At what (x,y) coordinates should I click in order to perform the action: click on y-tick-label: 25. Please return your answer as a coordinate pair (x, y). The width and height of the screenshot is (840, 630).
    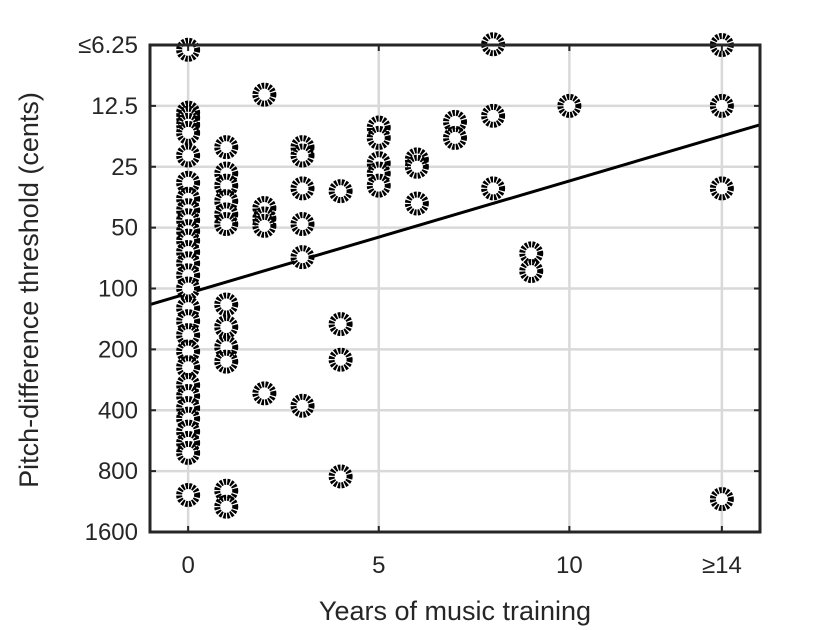
    Looking at the image, I should click on (124, 167).